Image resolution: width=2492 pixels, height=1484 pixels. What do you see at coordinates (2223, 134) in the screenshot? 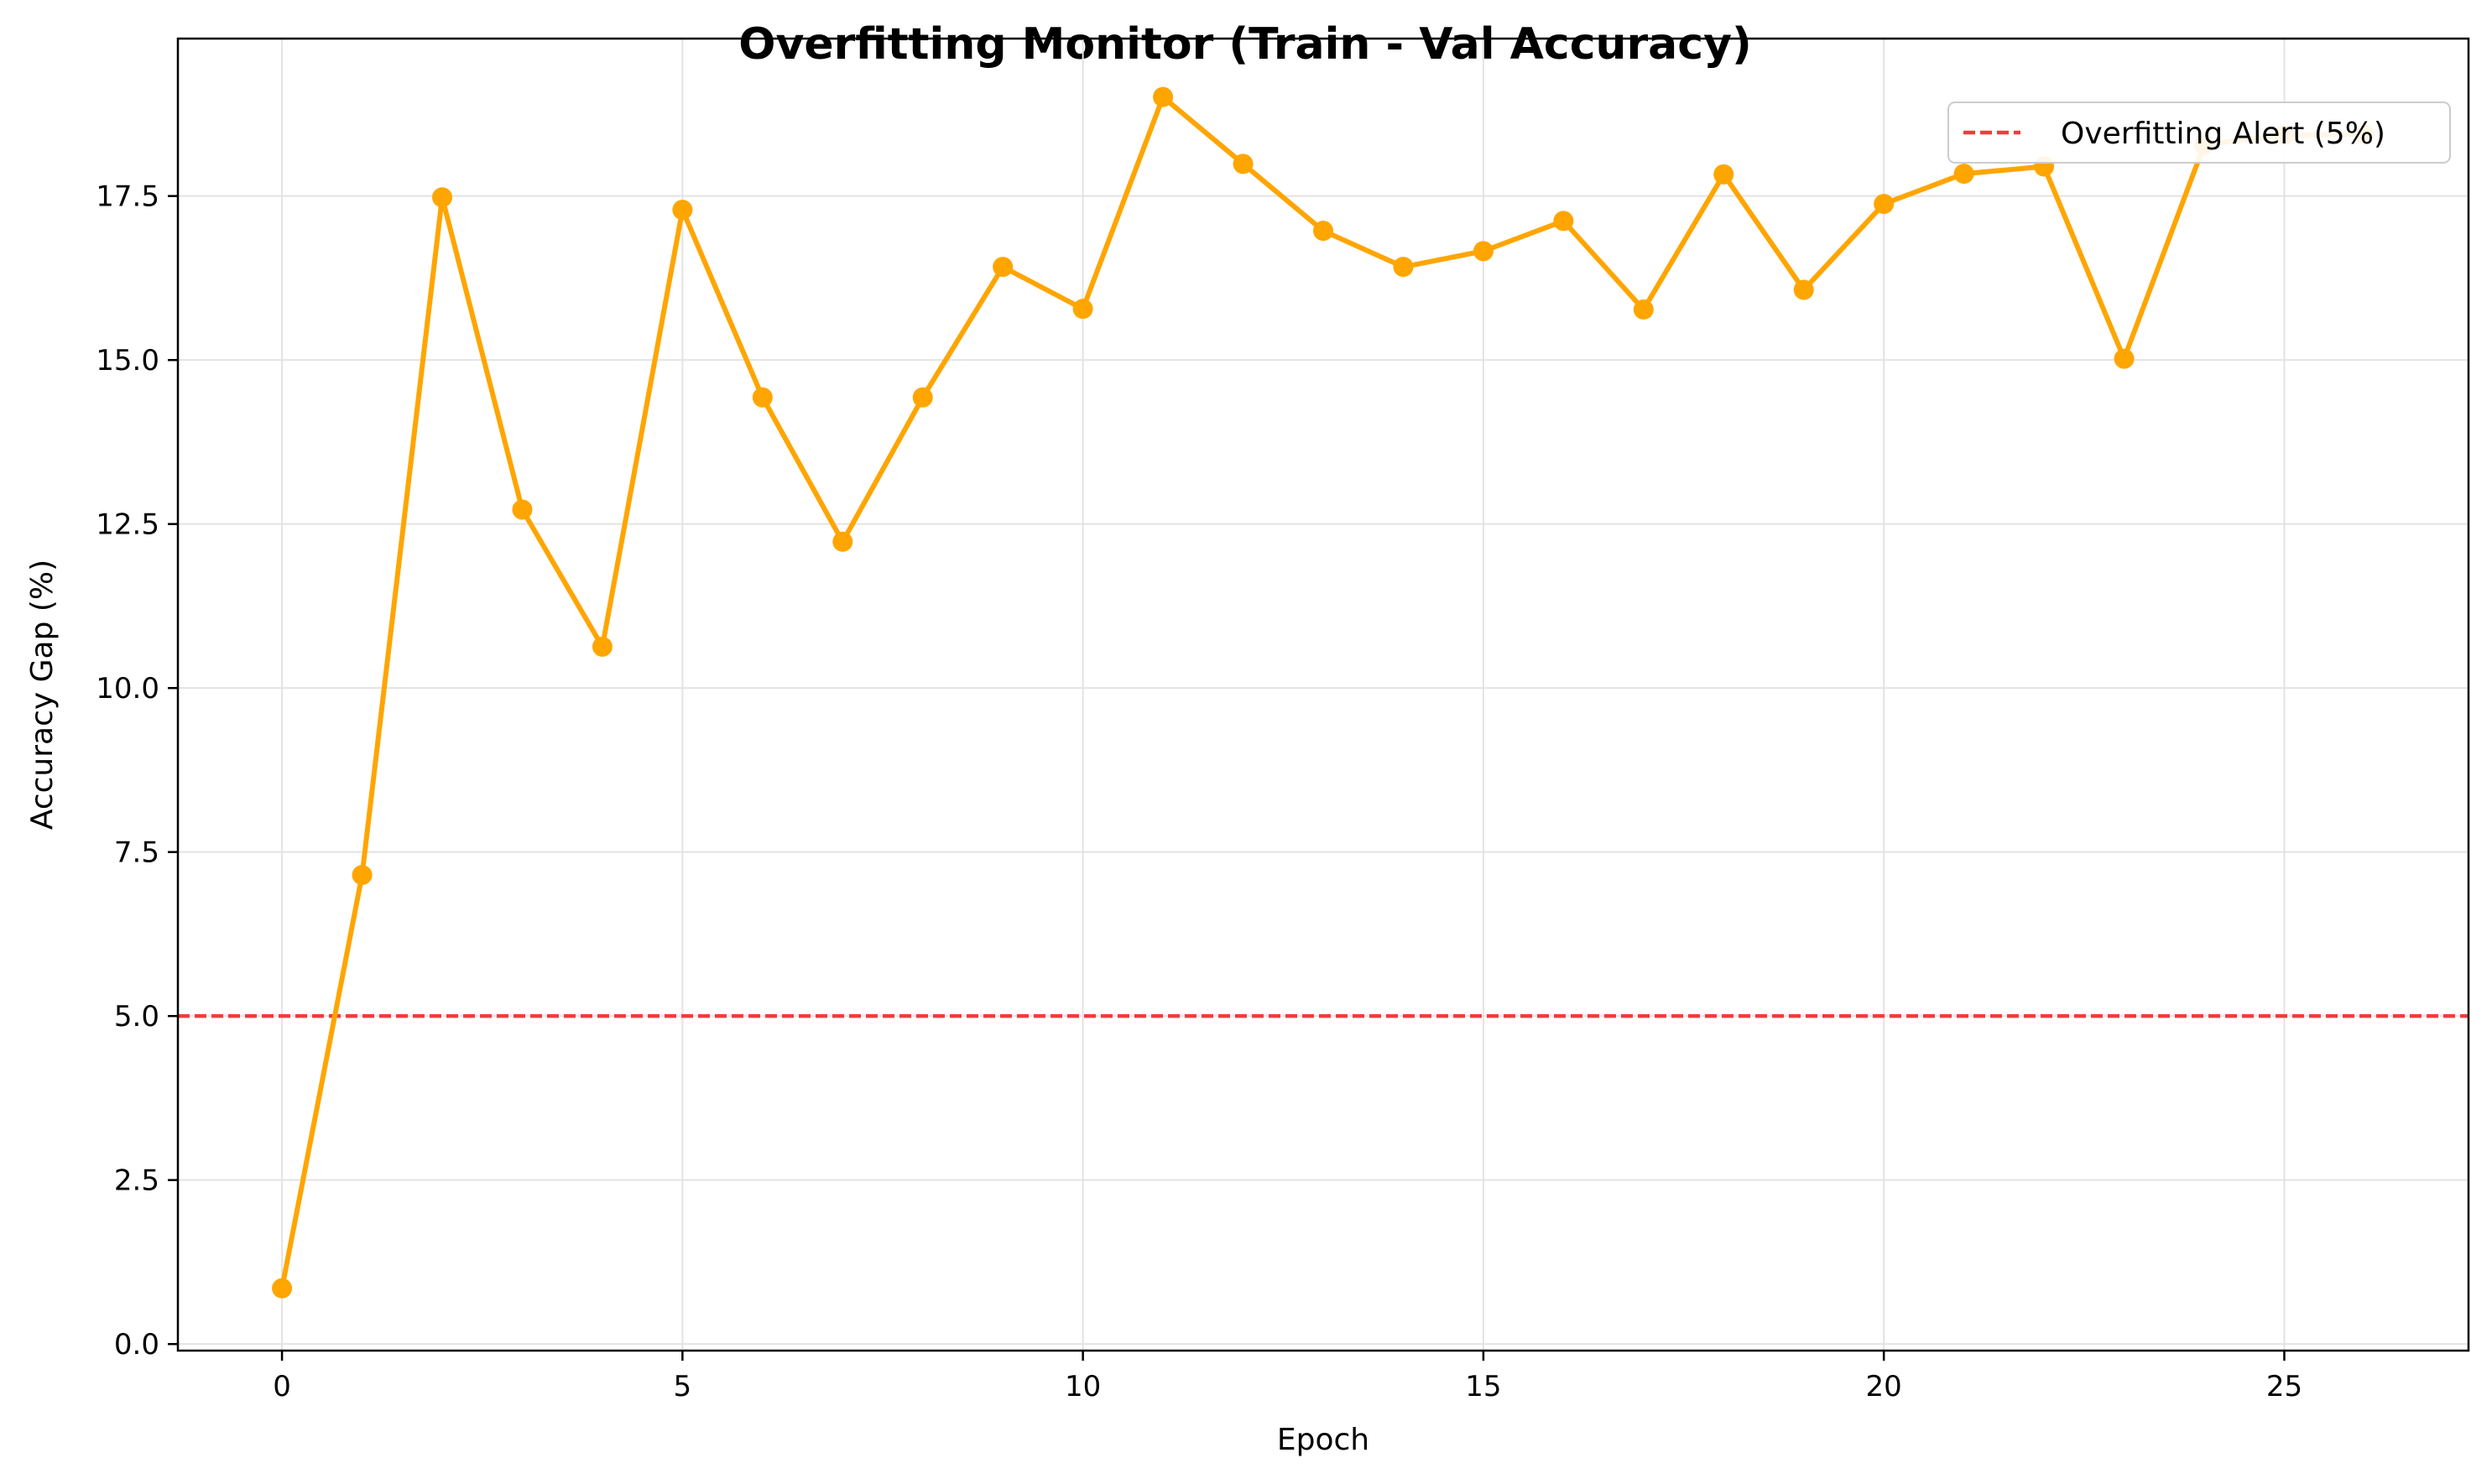
I see `legend-label: Overfitting Alert (5%)` at bounding box center [2223, 134].